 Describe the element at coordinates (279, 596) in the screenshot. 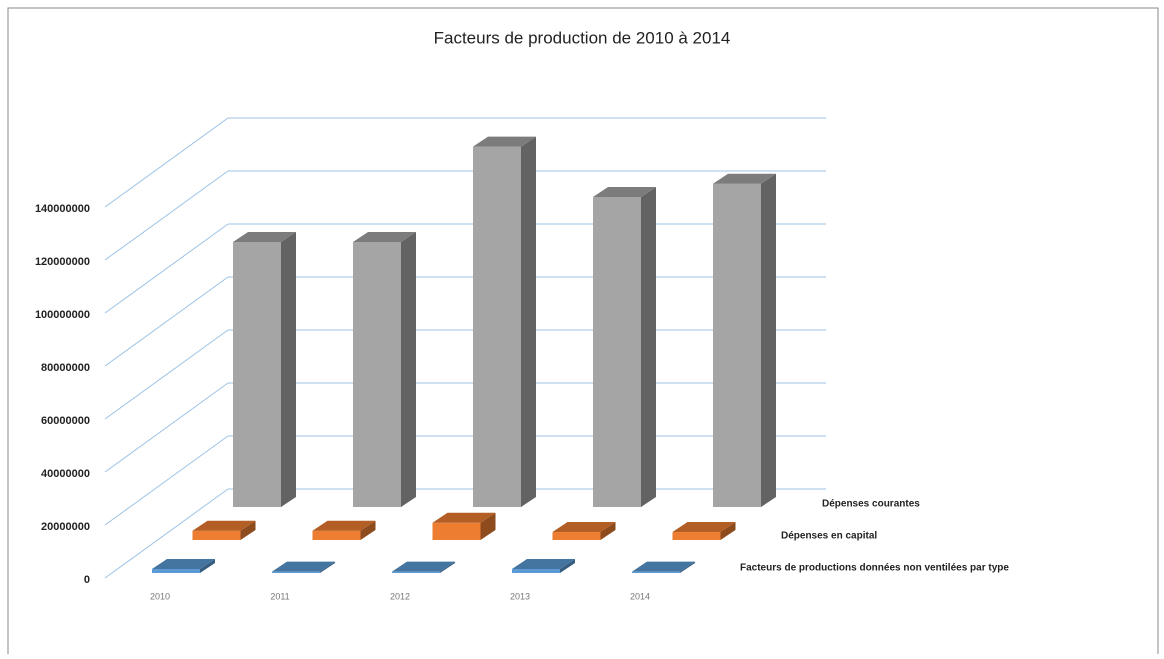

I see `x-tick-label: 2011` at that location.